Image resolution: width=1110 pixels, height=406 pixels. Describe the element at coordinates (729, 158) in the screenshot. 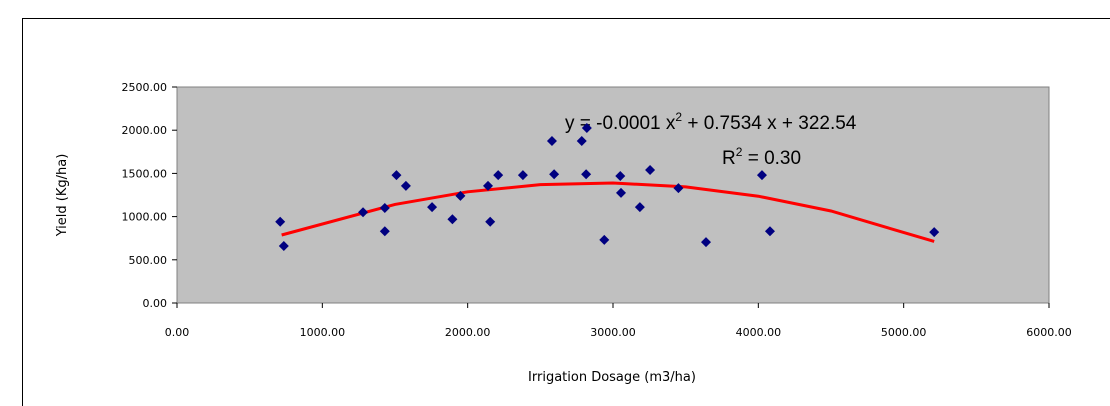

I see `r-symbol: R` at that location.